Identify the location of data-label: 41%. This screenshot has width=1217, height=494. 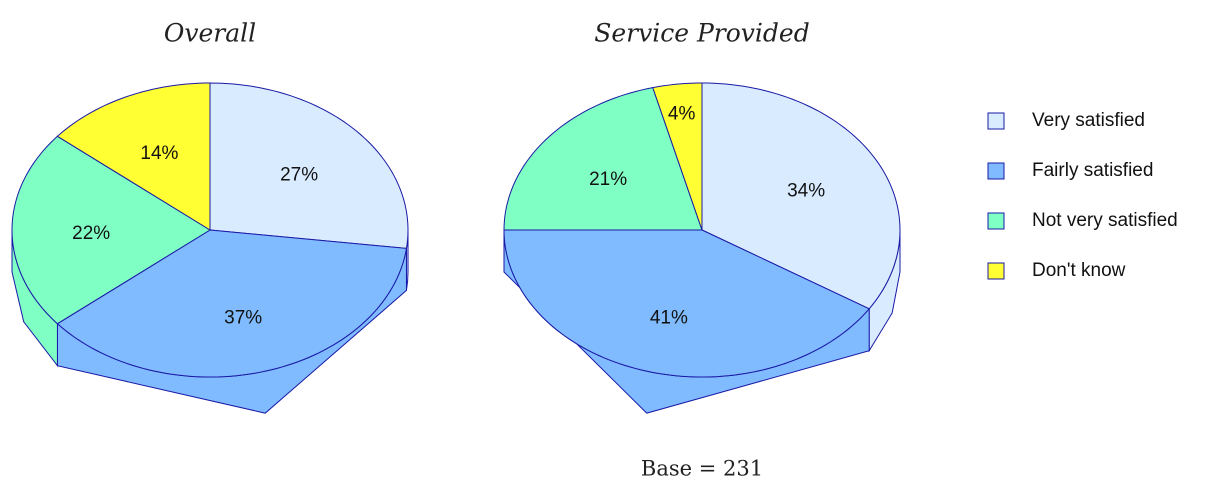
(669, 318).